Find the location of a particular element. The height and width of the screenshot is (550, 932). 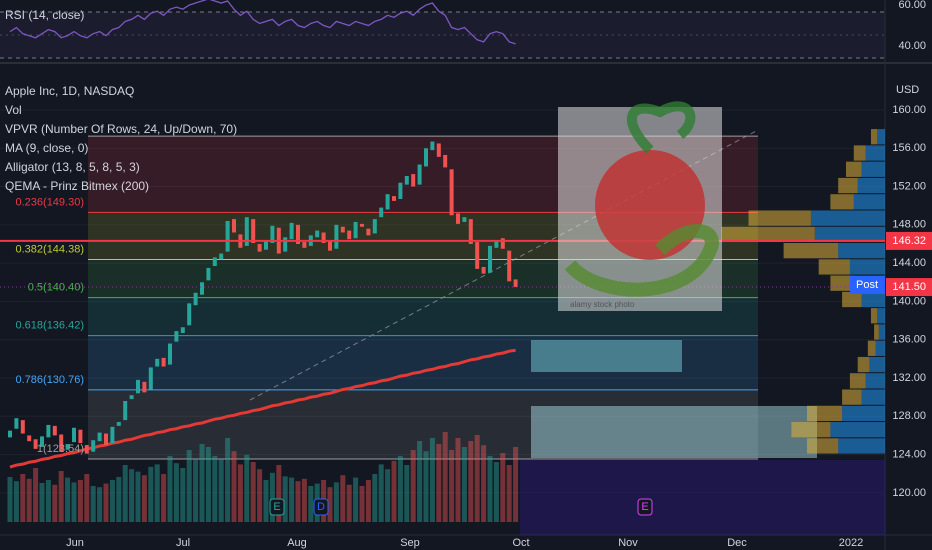

indicator-label: Vol is located at coordinates (13, 110).